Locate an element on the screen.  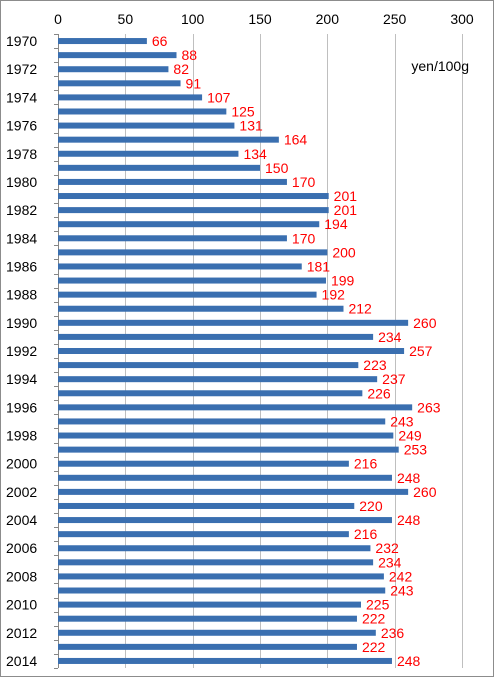
category-label-1978: 1978 is located at coordinates (21, 154).